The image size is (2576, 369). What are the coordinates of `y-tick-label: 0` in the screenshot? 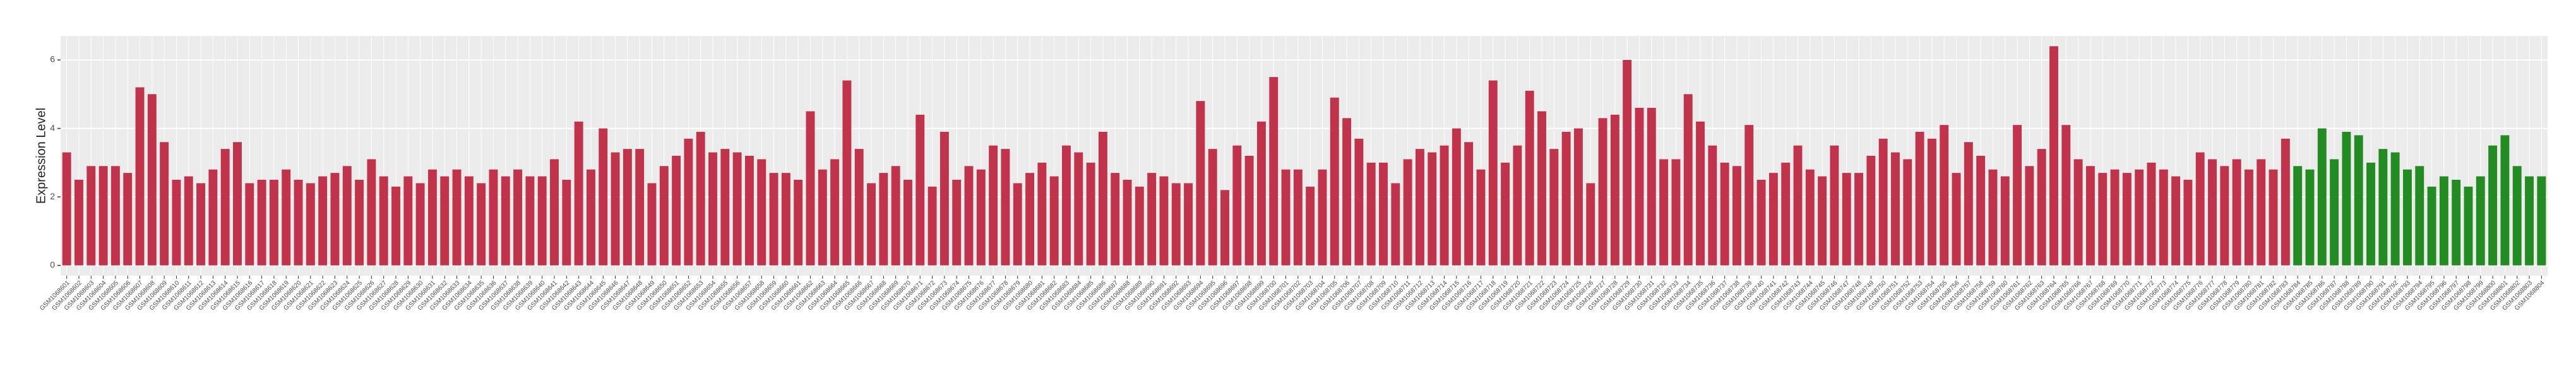 It's located at (52, 264).